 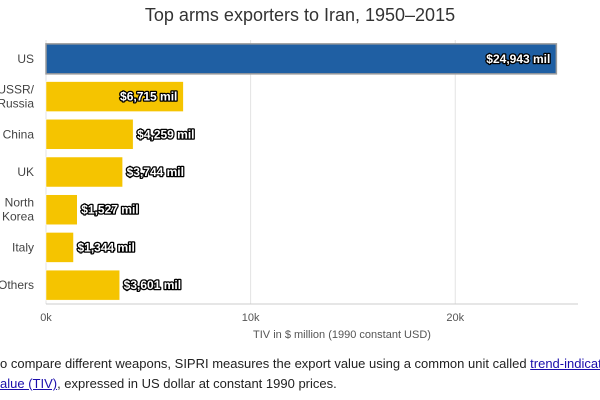 I want to click on category-label: North Korea, so click(x=18, y=210).